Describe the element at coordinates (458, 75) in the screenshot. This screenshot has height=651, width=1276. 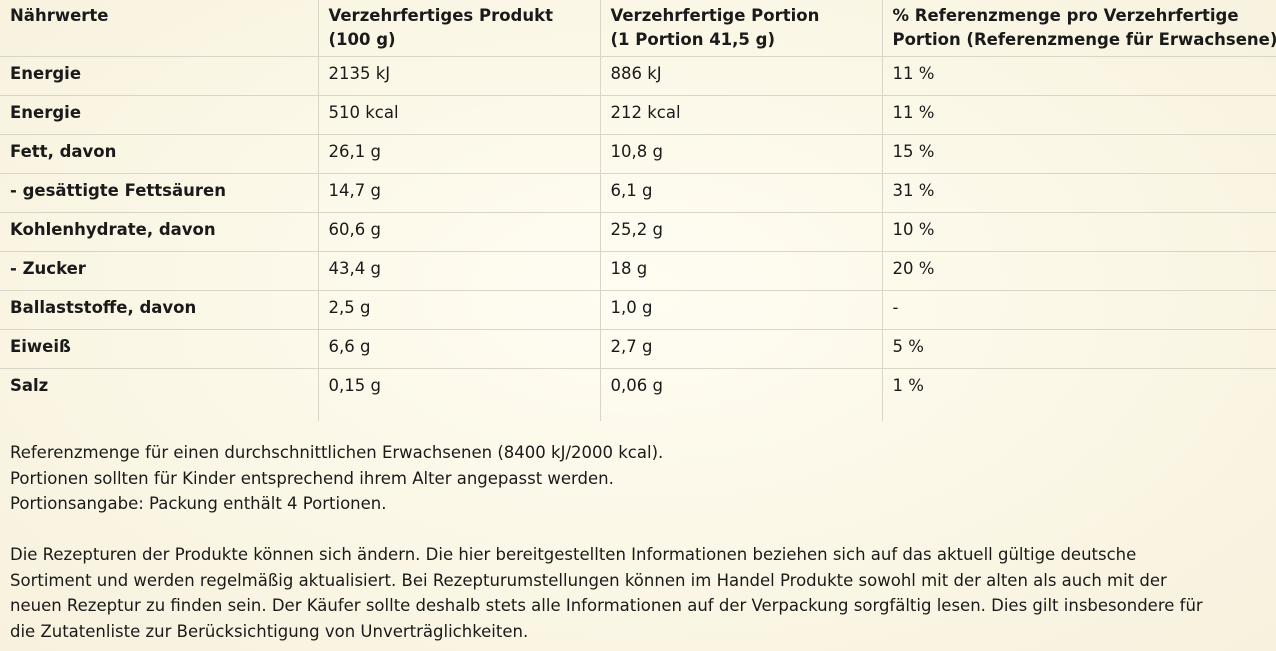
I see `value-per-100g: 2135 kJ` at that location.